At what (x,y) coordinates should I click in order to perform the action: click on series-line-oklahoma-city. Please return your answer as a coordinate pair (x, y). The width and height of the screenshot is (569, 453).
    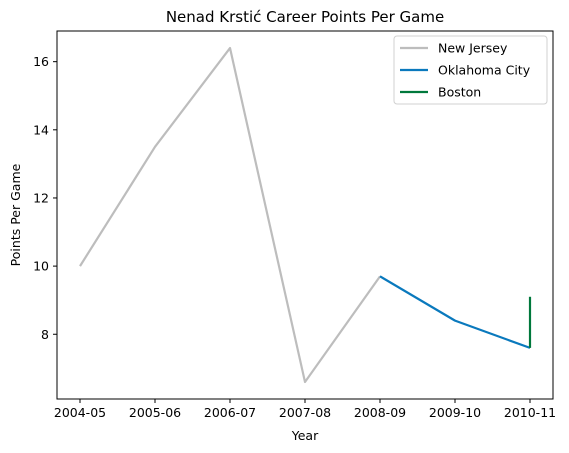
    Looking at the image, I should click on (455, 312).